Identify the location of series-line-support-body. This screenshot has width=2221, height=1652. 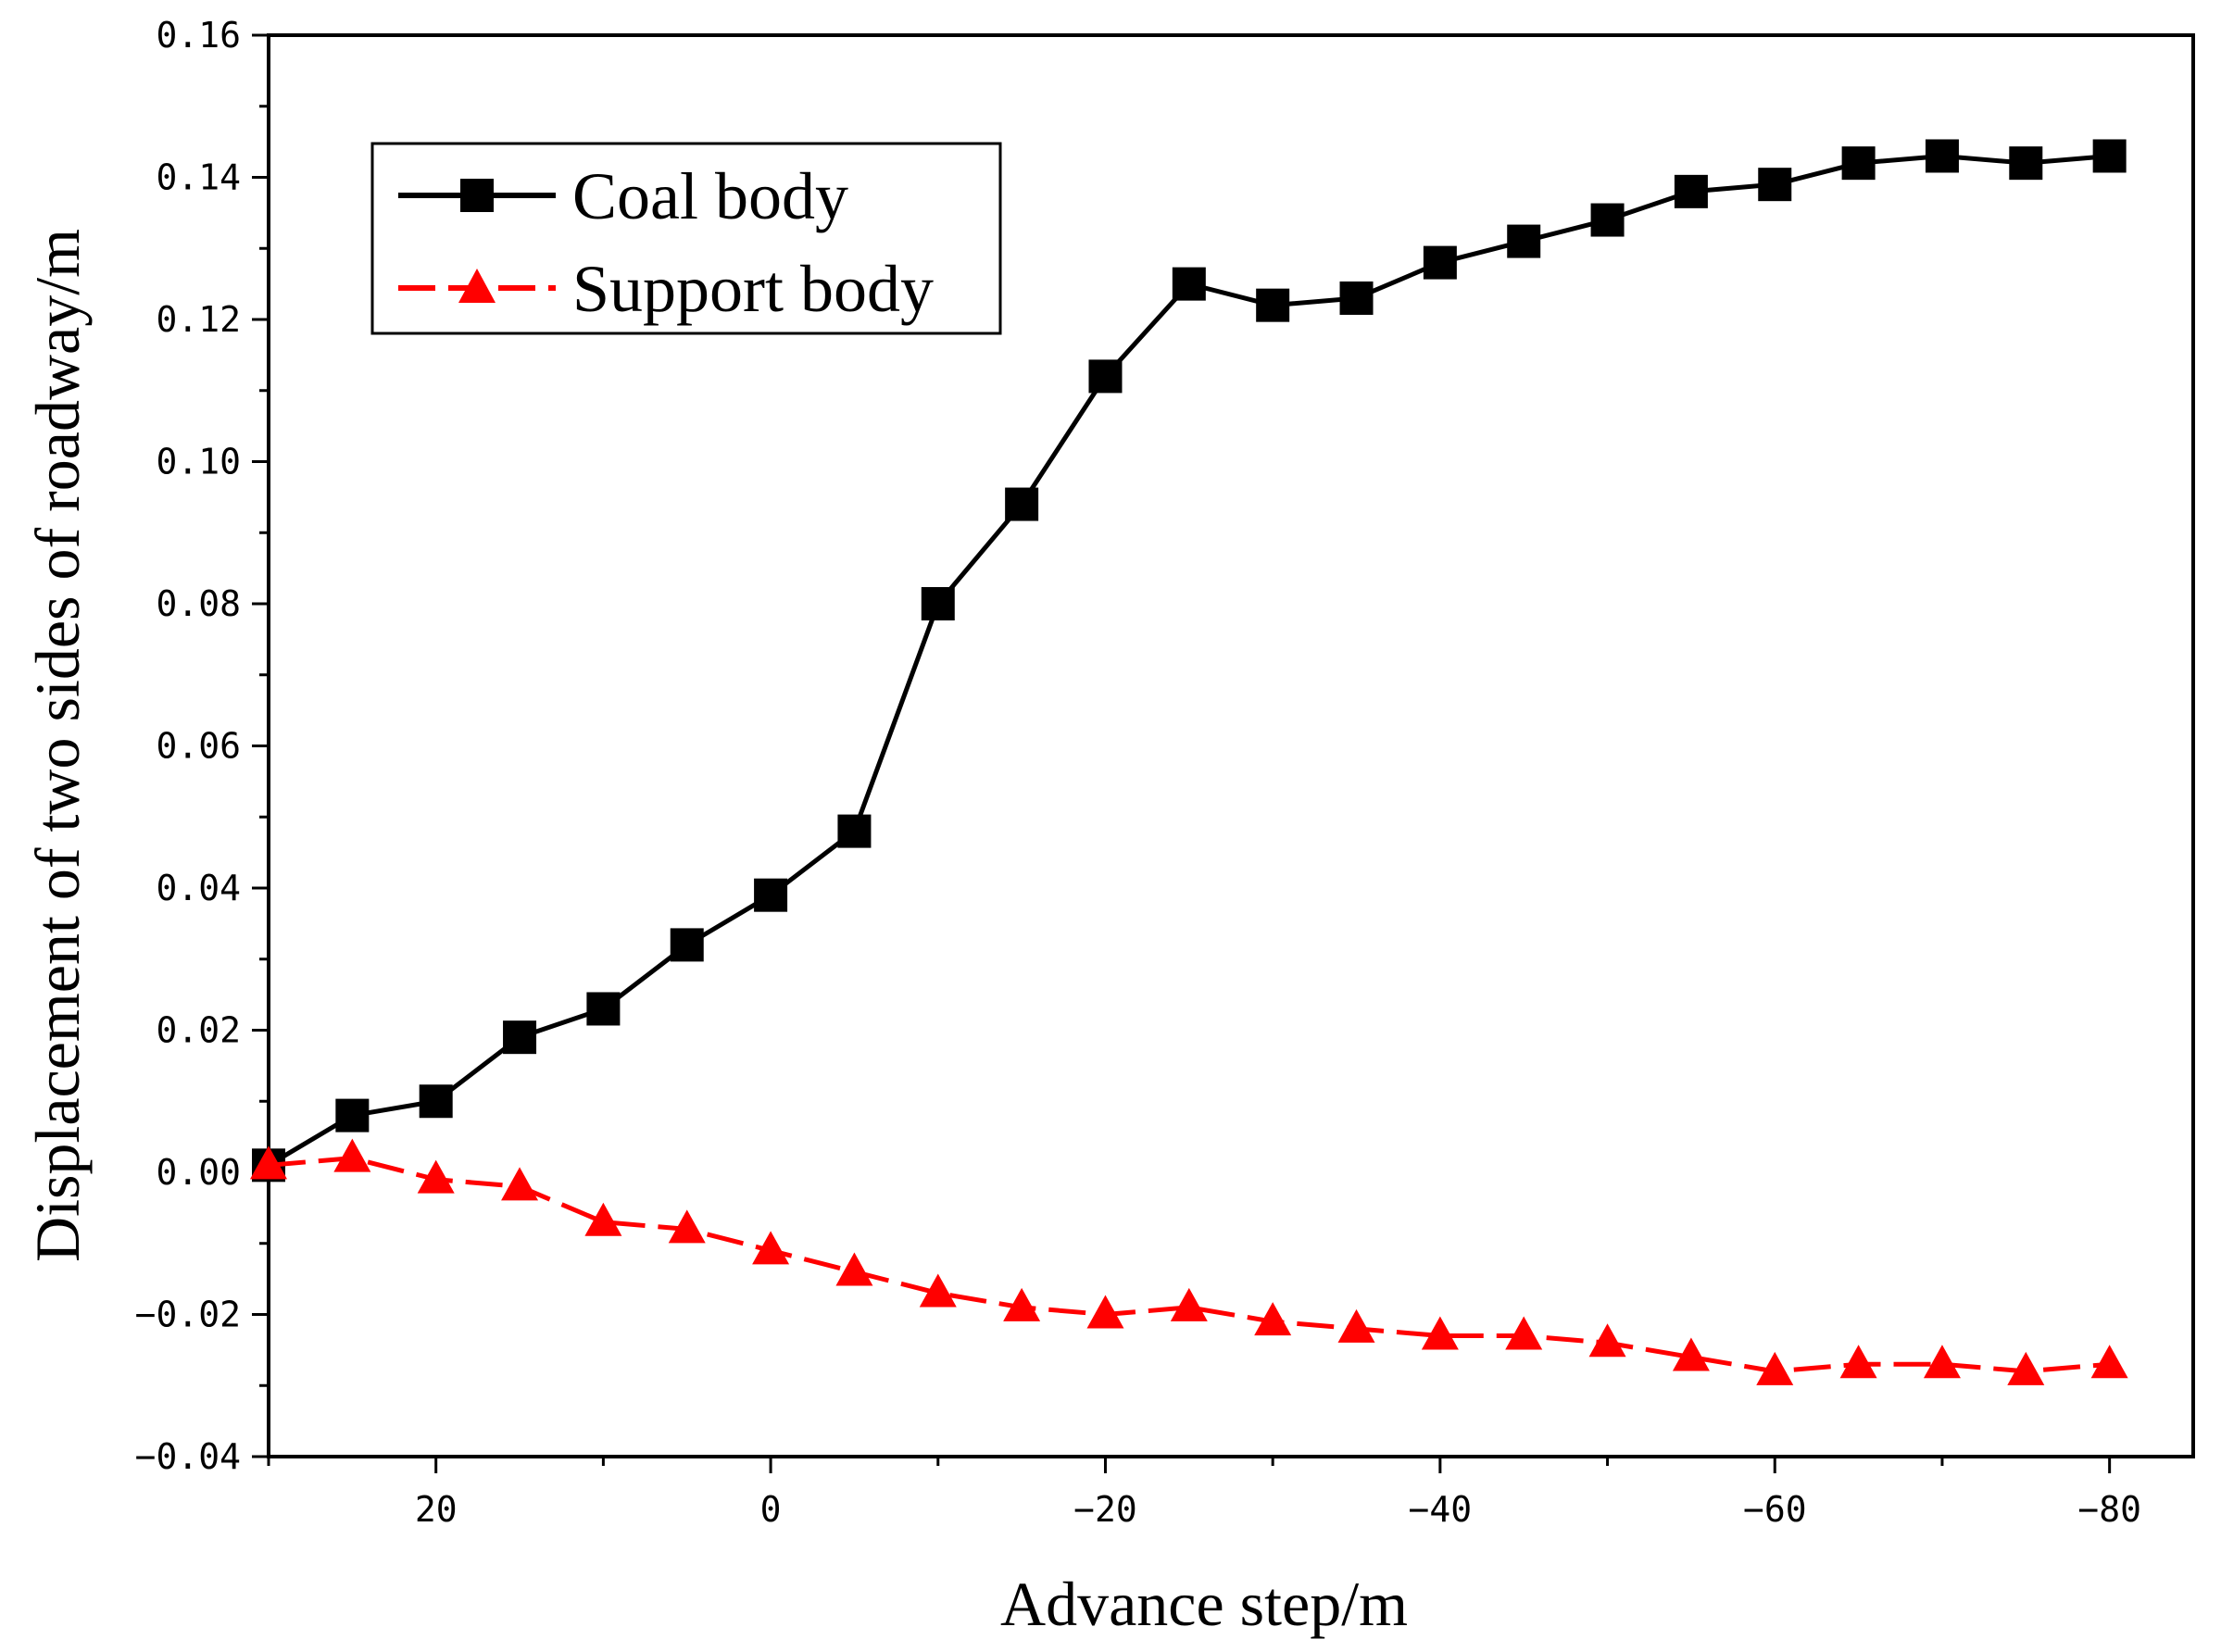
(1189, 1265).